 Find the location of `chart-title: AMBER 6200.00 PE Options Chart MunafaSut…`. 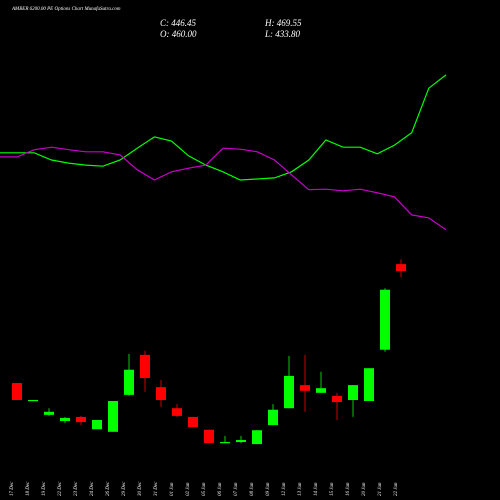

chart-title: AMBER 6200.00 PE Options Chart MunafaSut… is located at coordinates (66, 9).